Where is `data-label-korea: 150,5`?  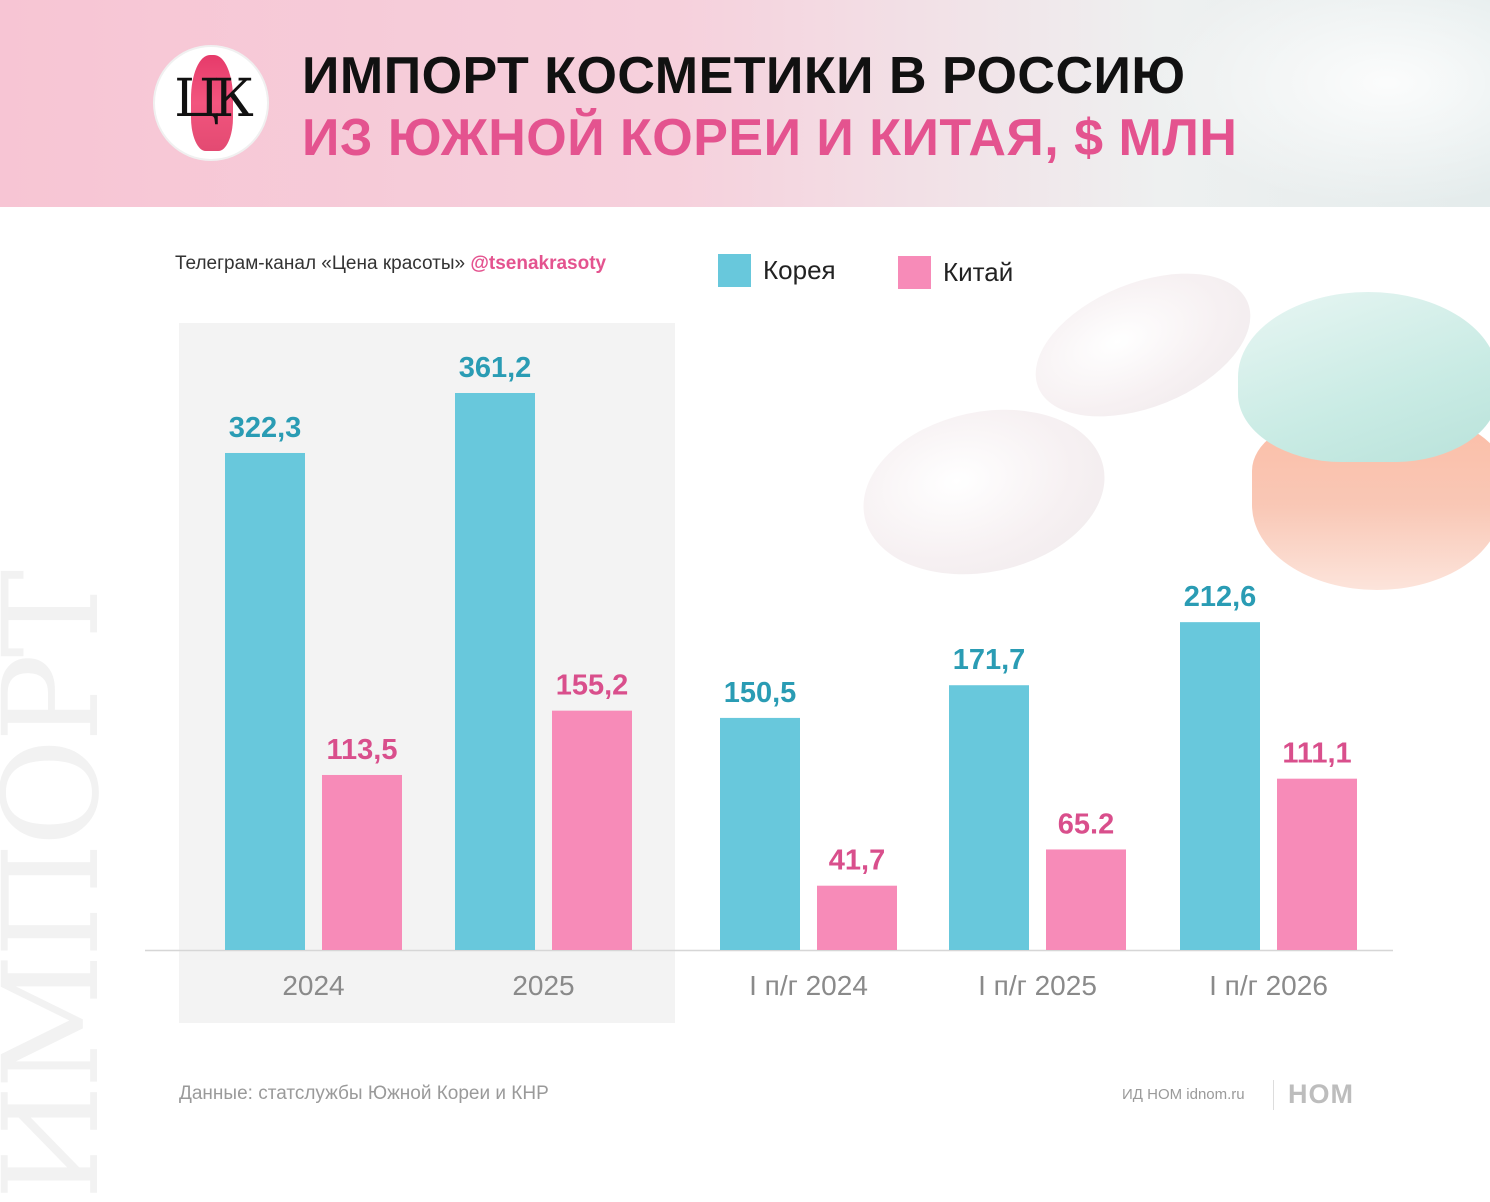
data-label-korea: 150,5 is located at coordinates (760, 693).